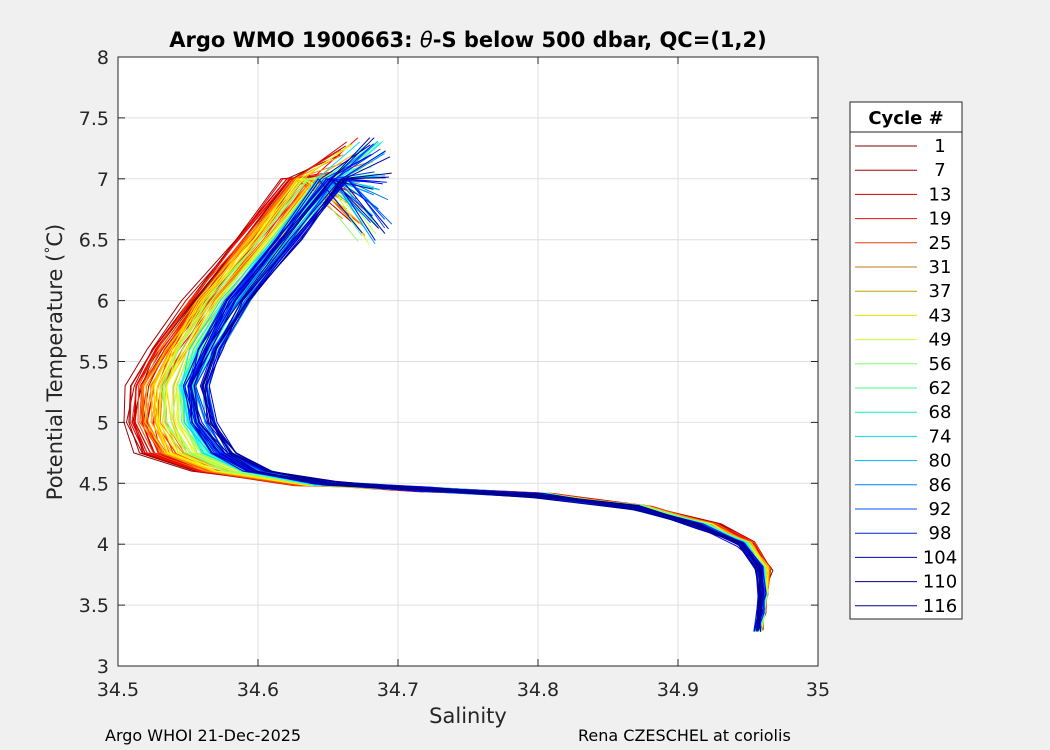  I want to click on legend-entry-label: 104, so click(940, 557).